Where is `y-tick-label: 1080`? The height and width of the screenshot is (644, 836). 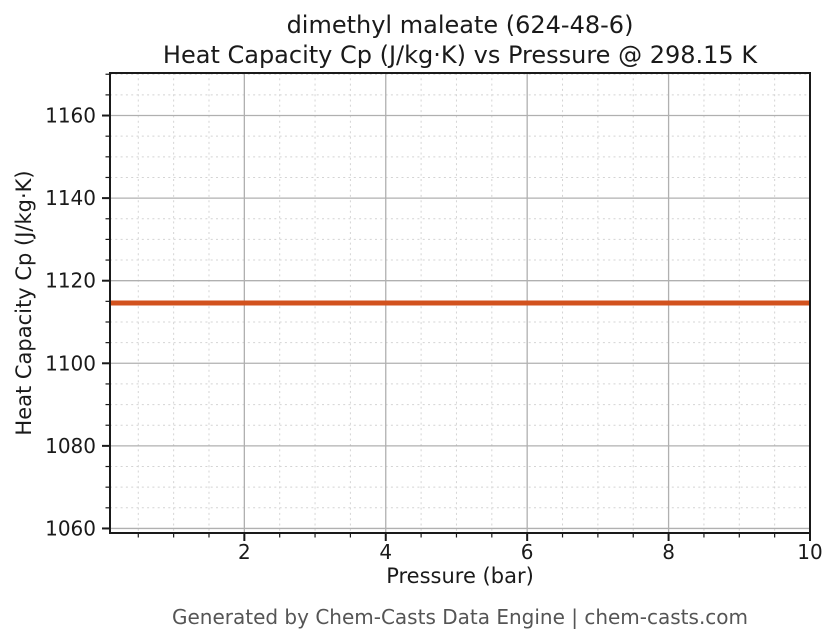
y-tick-label: 1080 is located at coordinates (70, 446).